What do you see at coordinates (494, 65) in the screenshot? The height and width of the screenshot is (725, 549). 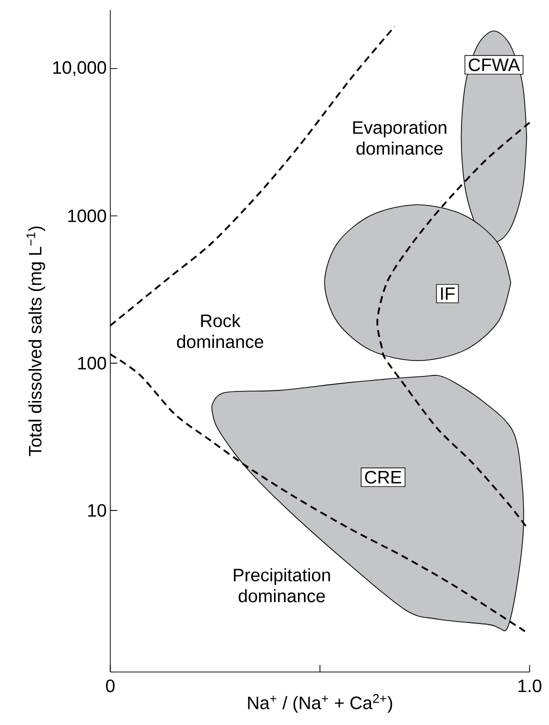 I see `series-label: CFWA` at bounding box center [494, 65].